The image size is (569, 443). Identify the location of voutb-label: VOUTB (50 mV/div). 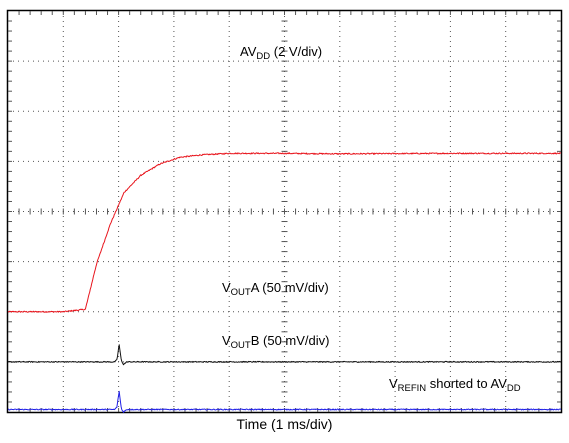
(275, 342).